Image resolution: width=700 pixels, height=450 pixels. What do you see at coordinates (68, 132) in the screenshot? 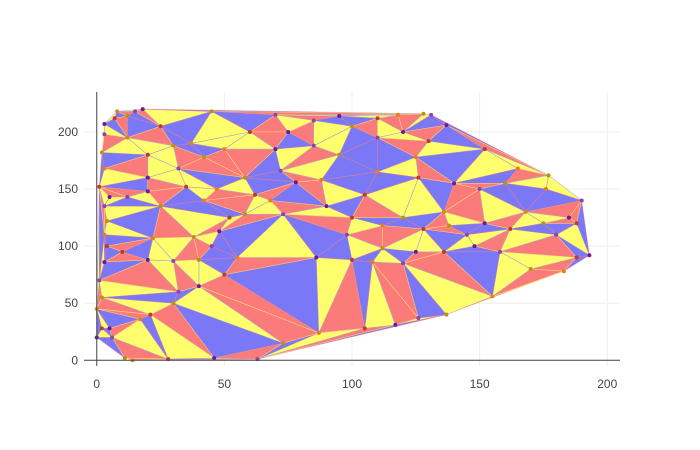
I see `y-tick-label: 200` at bounding box center [68, 132].